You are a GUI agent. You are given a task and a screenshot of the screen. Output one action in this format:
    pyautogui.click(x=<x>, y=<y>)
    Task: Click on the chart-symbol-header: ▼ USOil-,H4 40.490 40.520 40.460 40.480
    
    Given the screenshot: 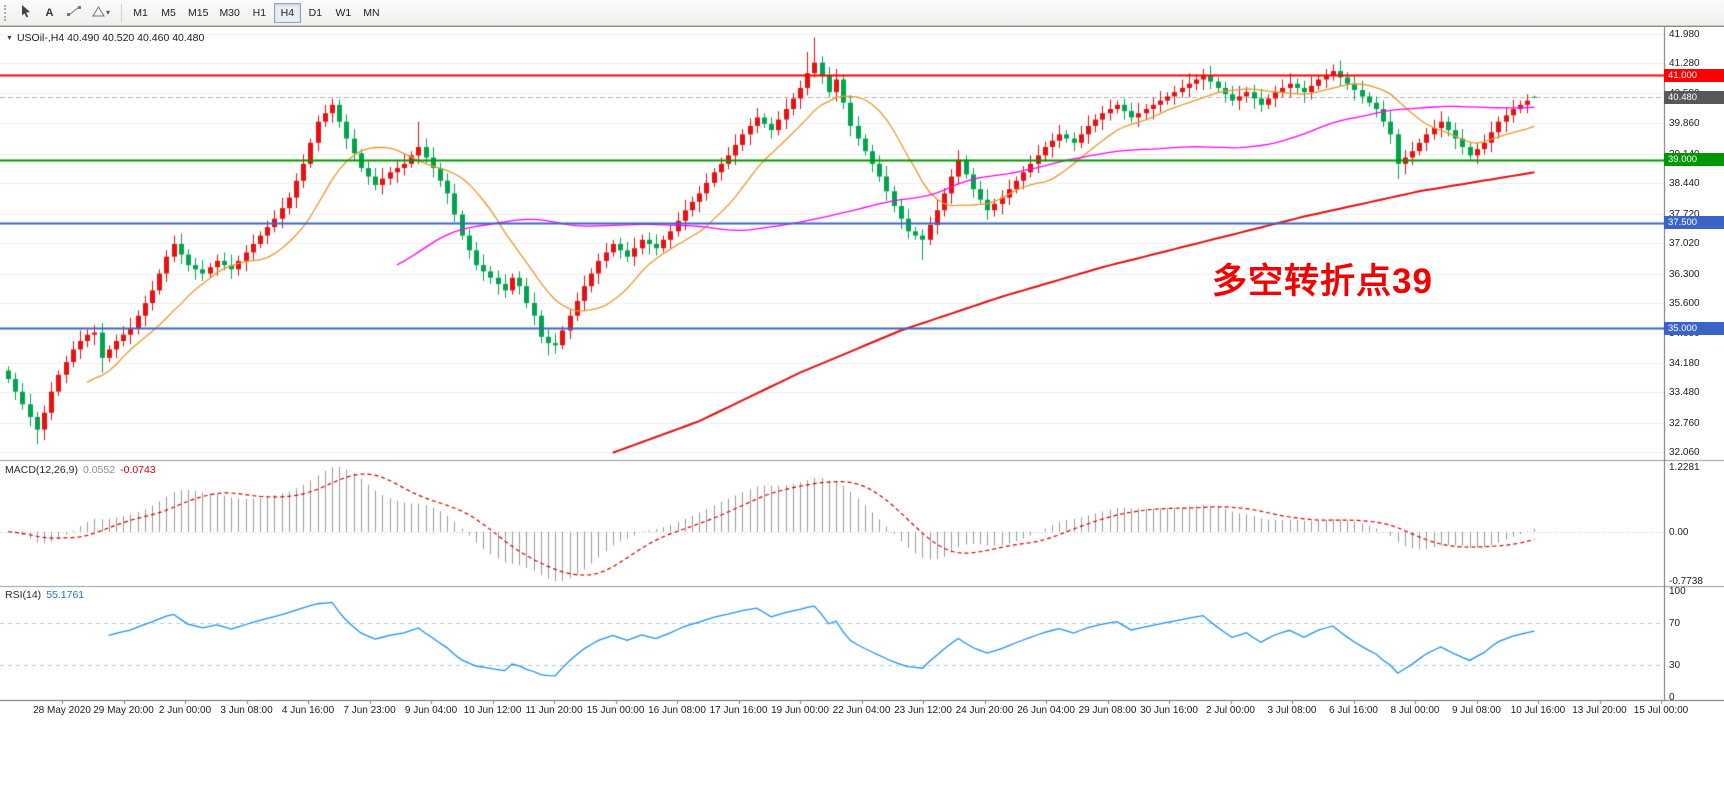 What is the action you would take?
    pyautogui.click(x=105, y=38)
    